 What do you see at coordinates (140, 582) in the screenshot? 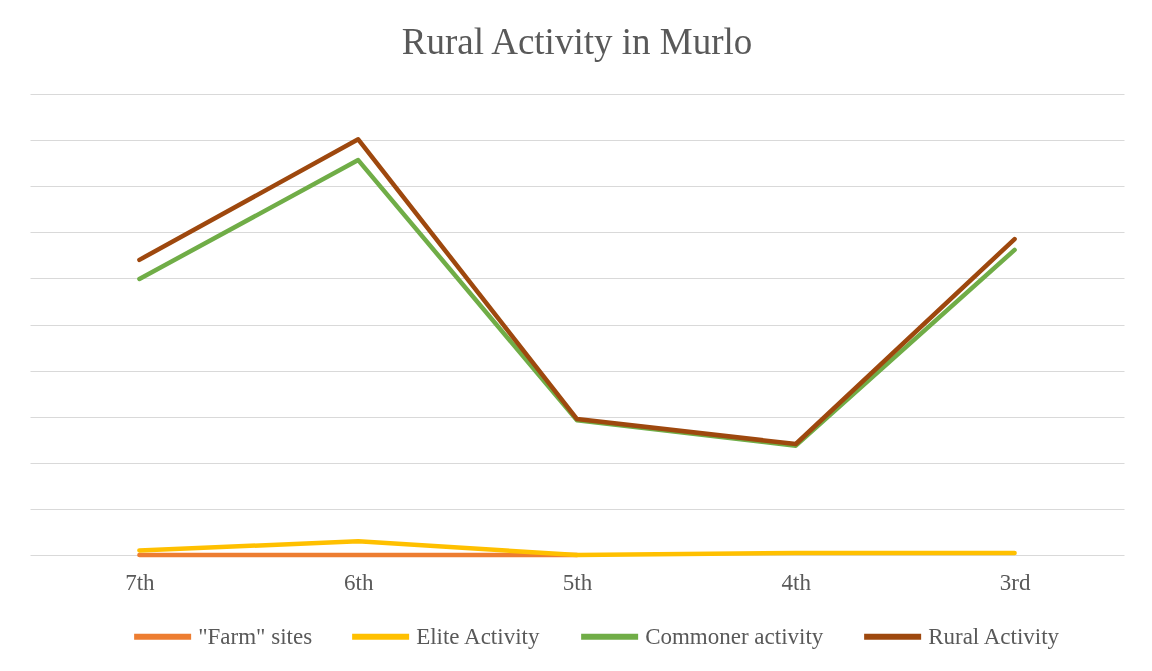
I see `x-tick-label: 7th` at bounding box center [140, 582].